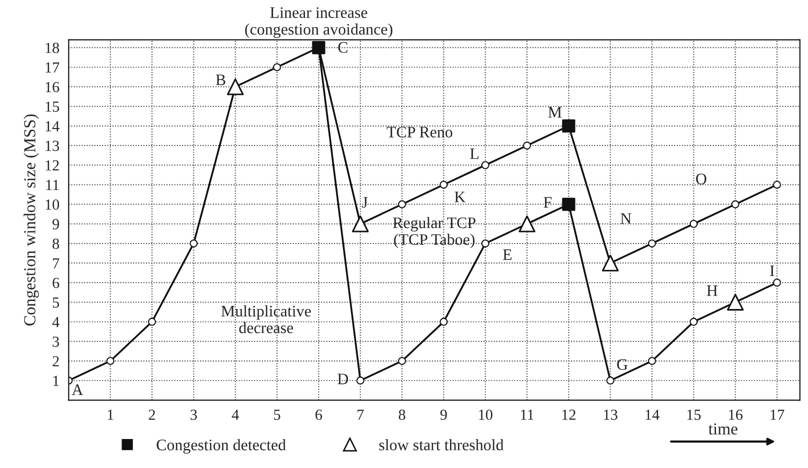 Image resolution: width=808 pixels, height=468 pixels. What do you see at coordinates (527, 415) in the screenshot?
I see `x-tick-label: 11` at bounding box center [527, 415].